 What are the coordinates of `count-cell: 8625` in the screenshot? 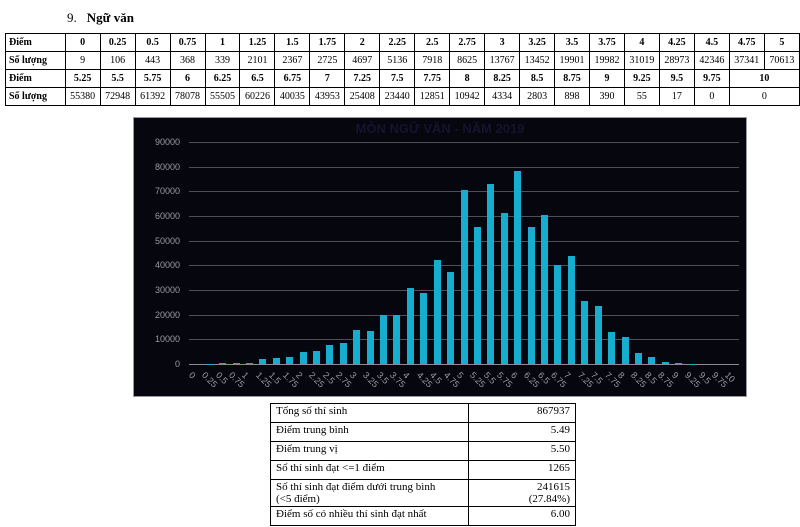 It's located at (467, 60).